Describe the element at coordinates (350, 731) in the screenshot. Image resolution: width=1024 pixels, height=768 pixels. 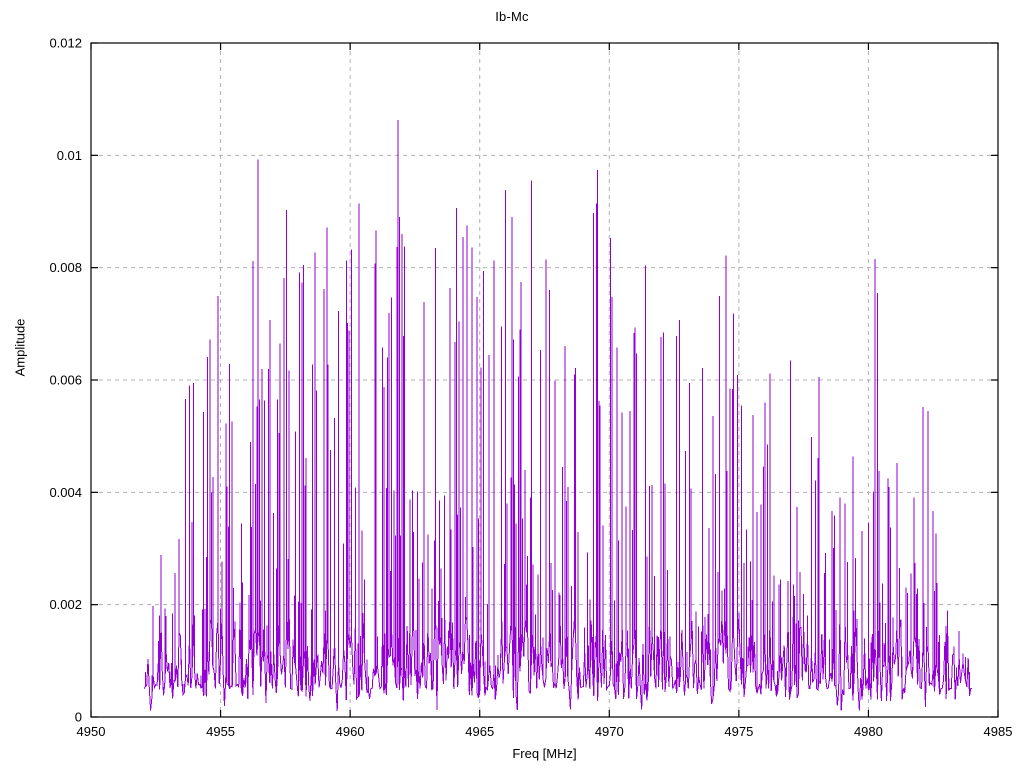
I see `svg-text: 4960` at that location.